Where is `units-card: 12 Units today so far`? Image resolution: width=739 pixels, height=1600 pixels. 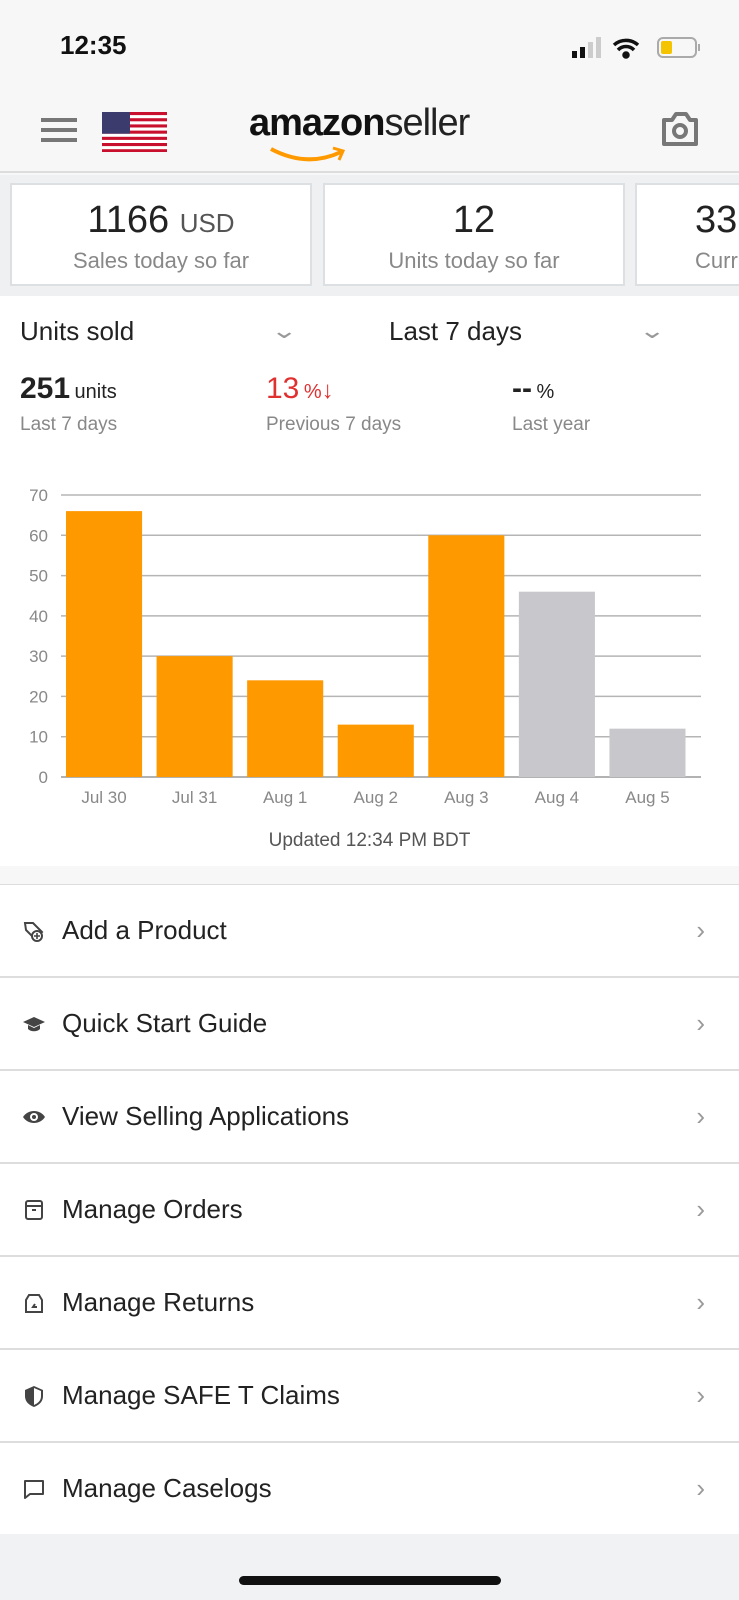
units-card: 12 Units today so far is located at coordinates (474, 234).